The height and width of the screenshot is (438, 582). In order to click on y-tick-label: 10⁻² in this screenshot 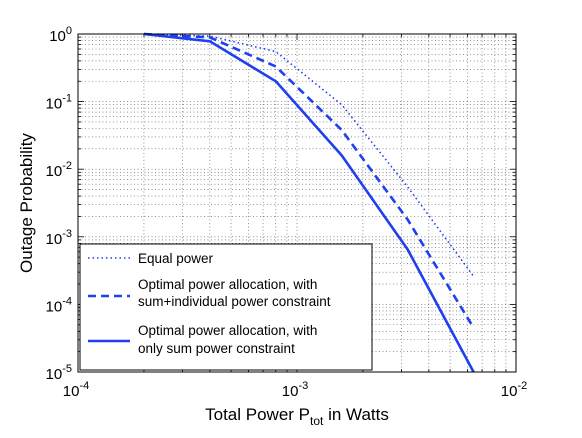, I will do `click(59, 170)`.